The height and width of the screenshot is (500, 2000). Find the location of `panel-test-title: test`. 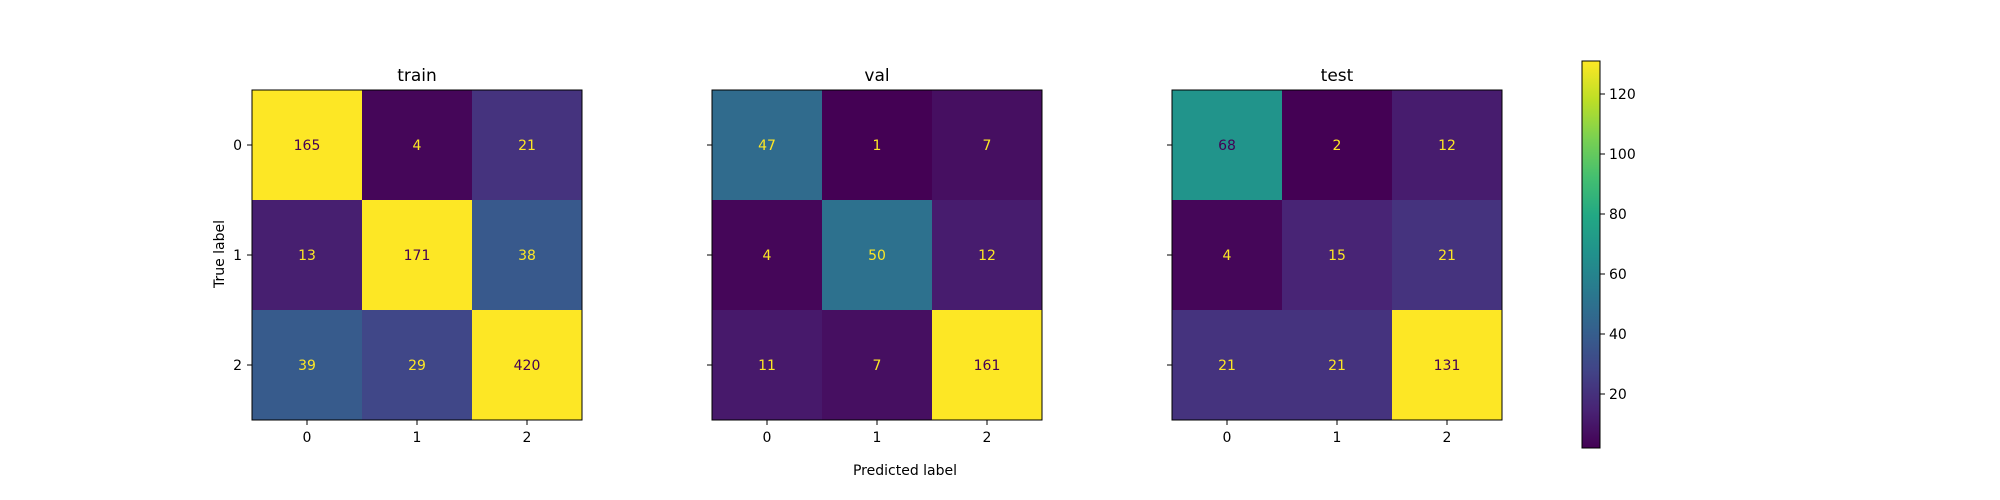

panel-test-title: test is located at coordinates (1337, 76).